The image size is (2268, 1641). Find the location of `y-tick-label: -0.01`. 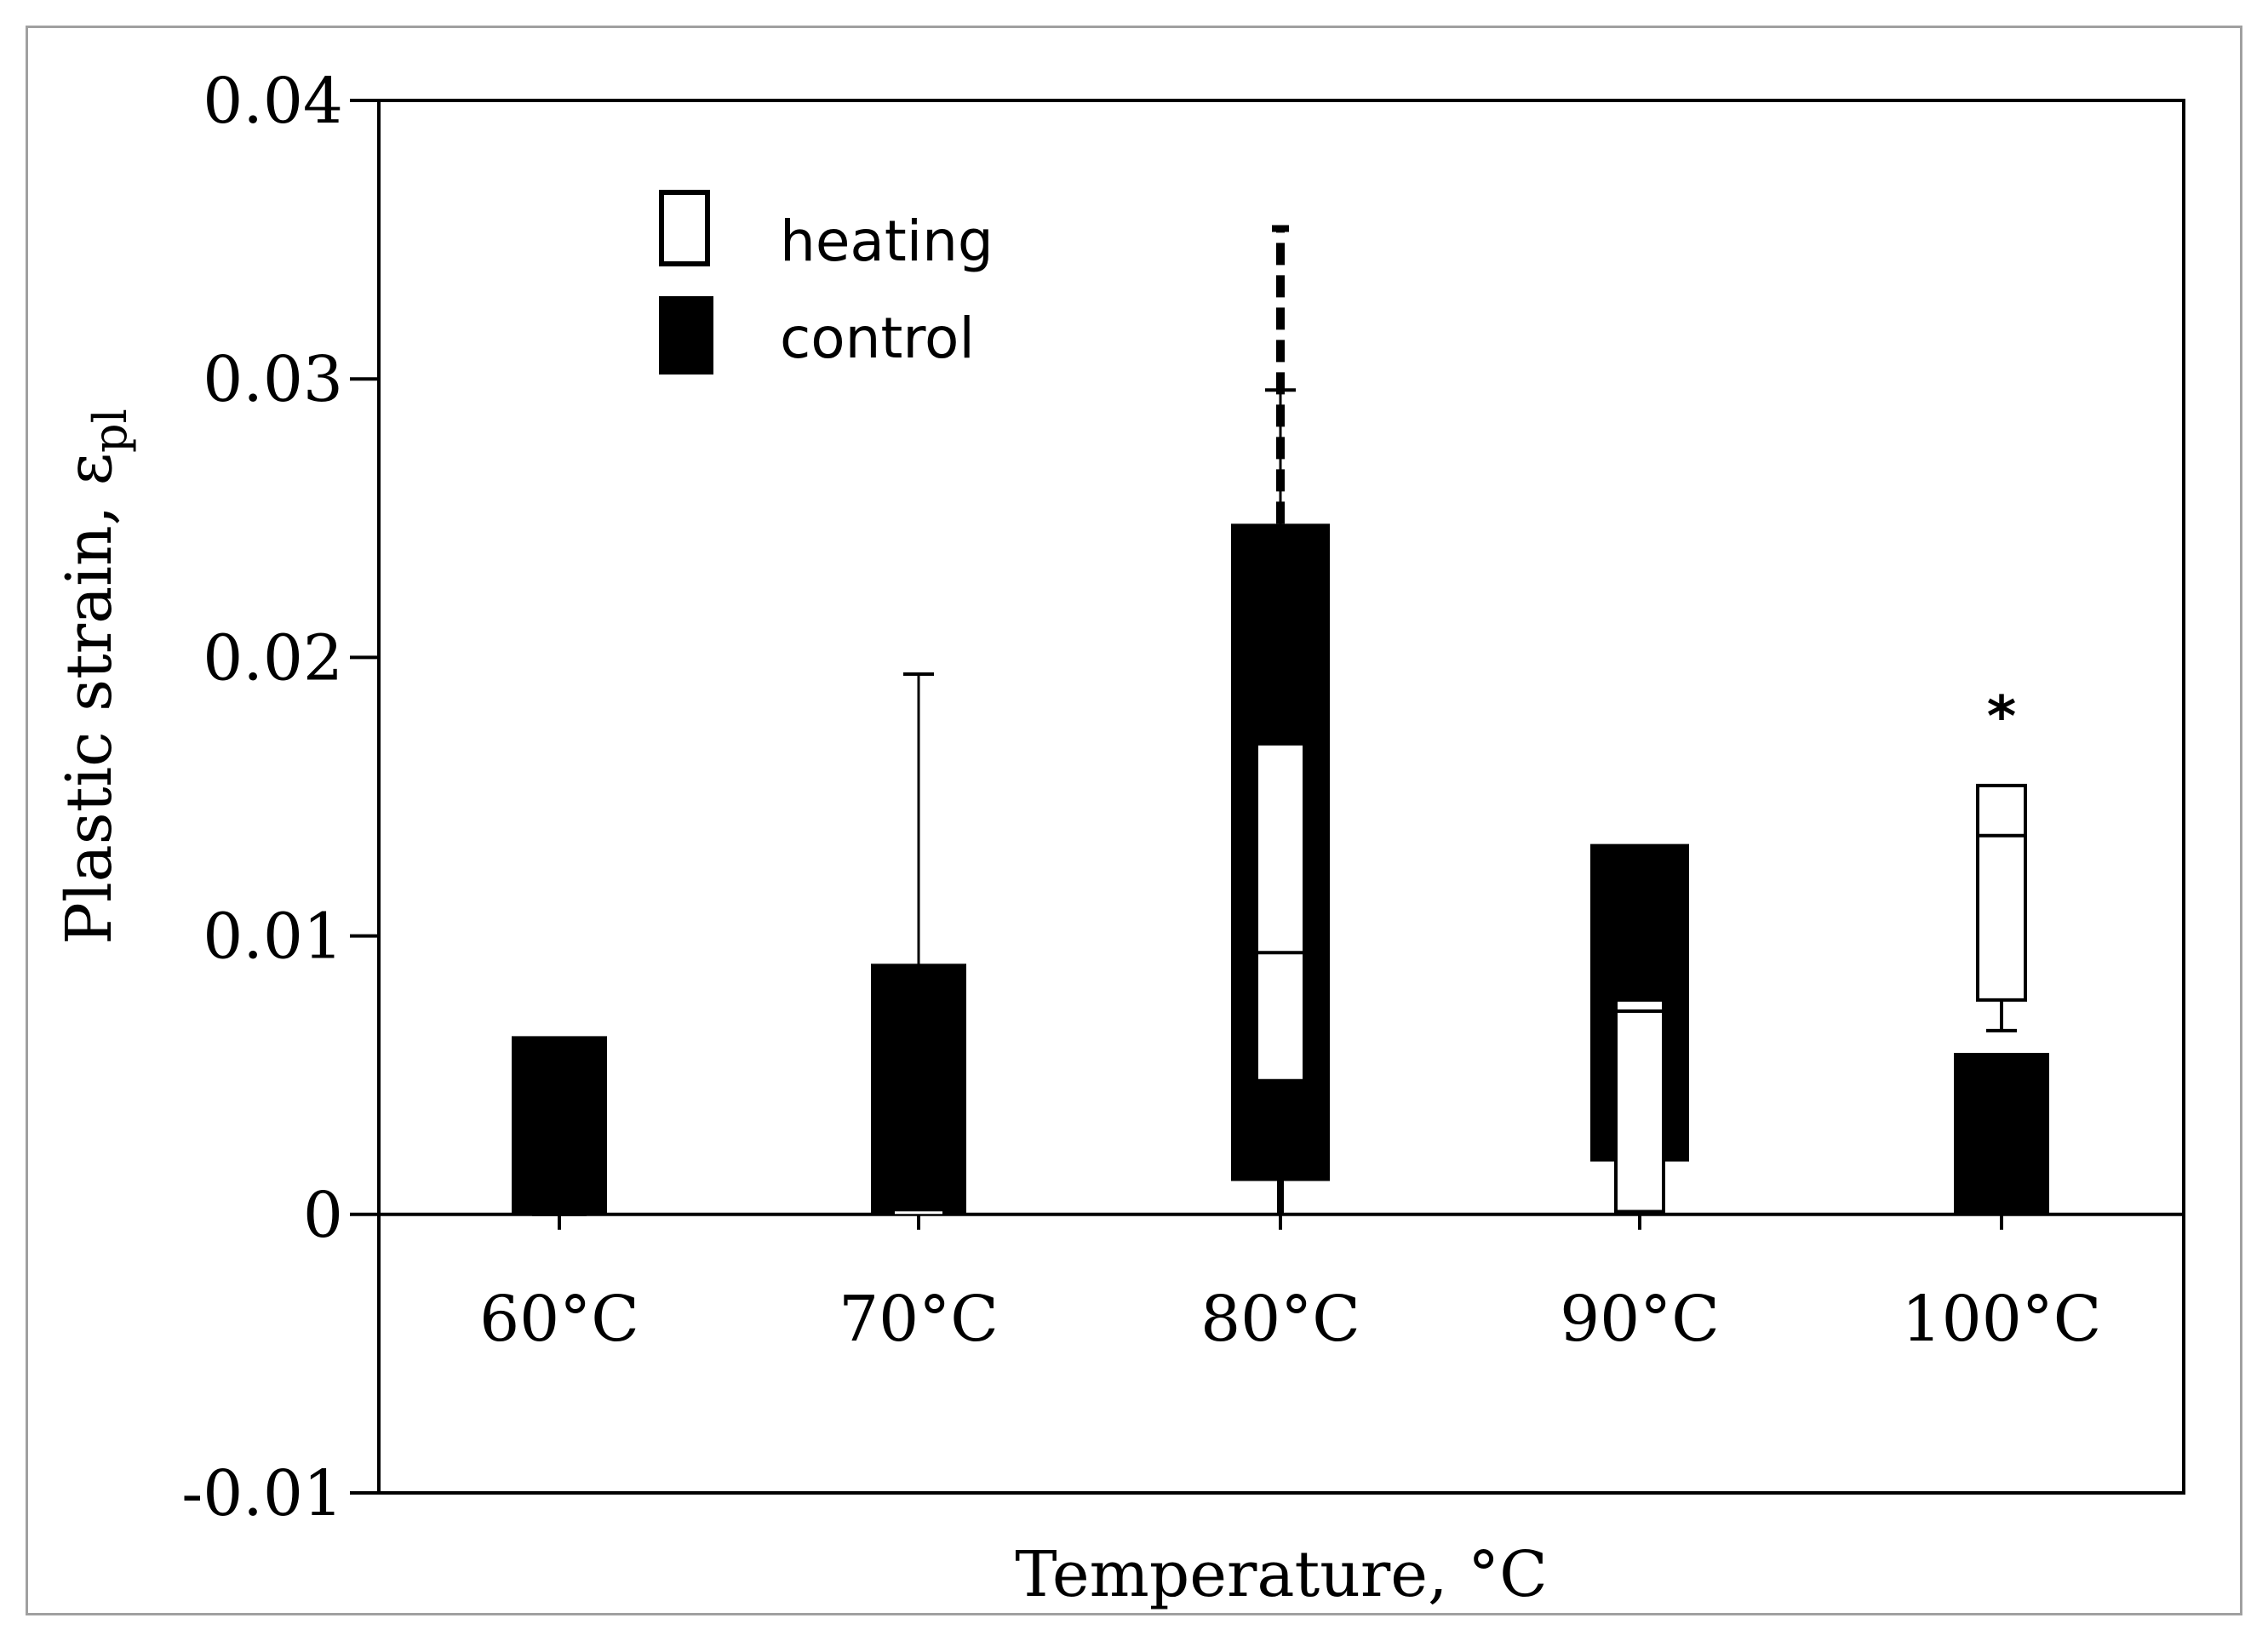

y-tick-label: -0.01 is located at coordinates (262, 1493).